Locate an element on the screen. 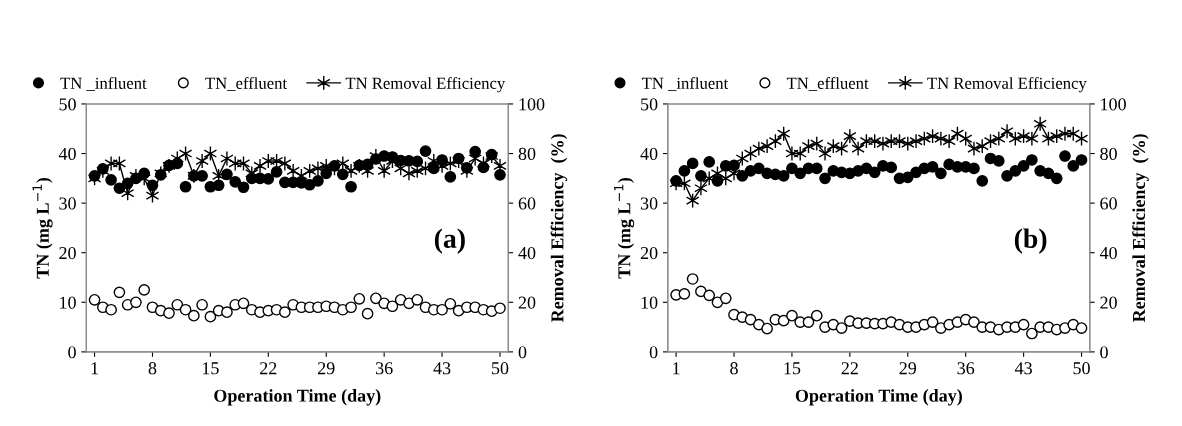 Image resolution: width=1182 pixels, height=426 pixels. annotation: (a) is located at coordinates (449, 241).